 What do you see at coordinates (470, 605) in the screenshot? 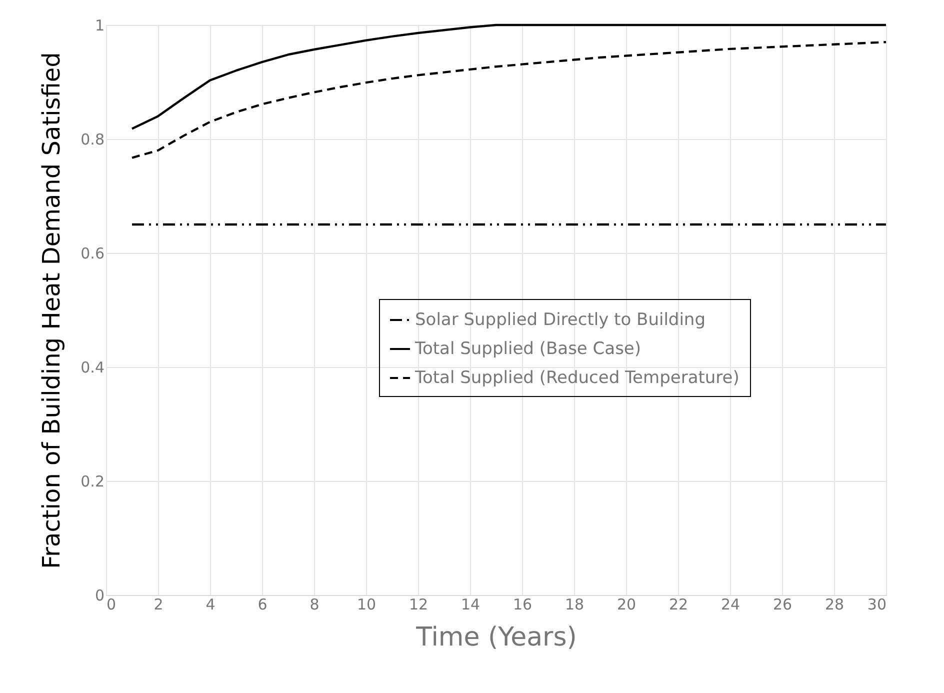
I see `x-tick-label: 14` at bounding box center [470, 605].